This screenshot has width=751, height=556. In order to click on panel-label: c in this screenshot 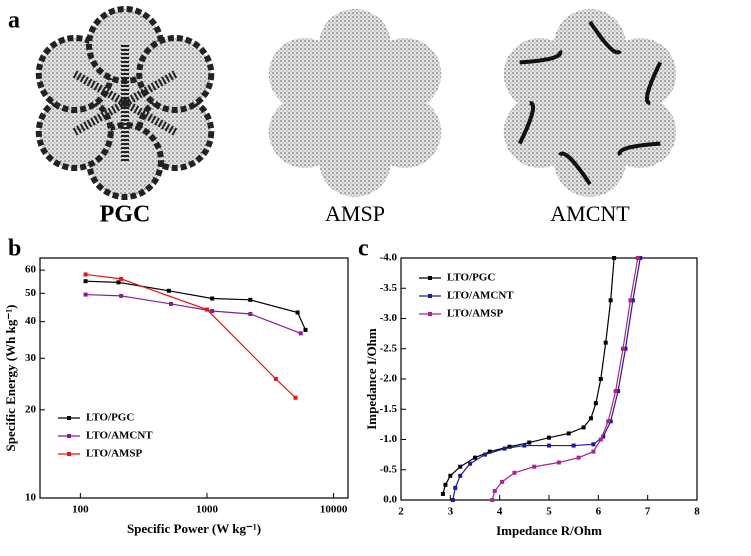, I will do `click(363, 249)`.